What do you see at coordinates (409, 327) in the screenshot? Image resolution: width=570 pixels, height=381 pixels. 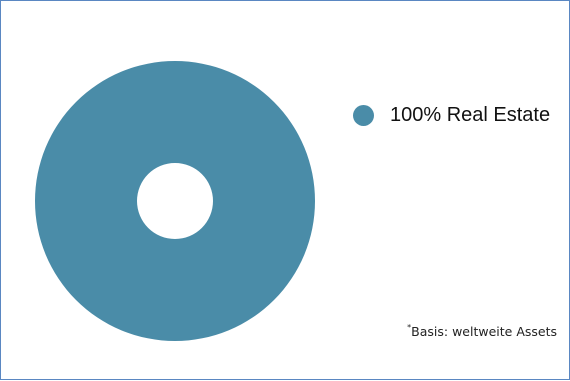 I see `footnote-marker: *` at bounding box center [409, 327].